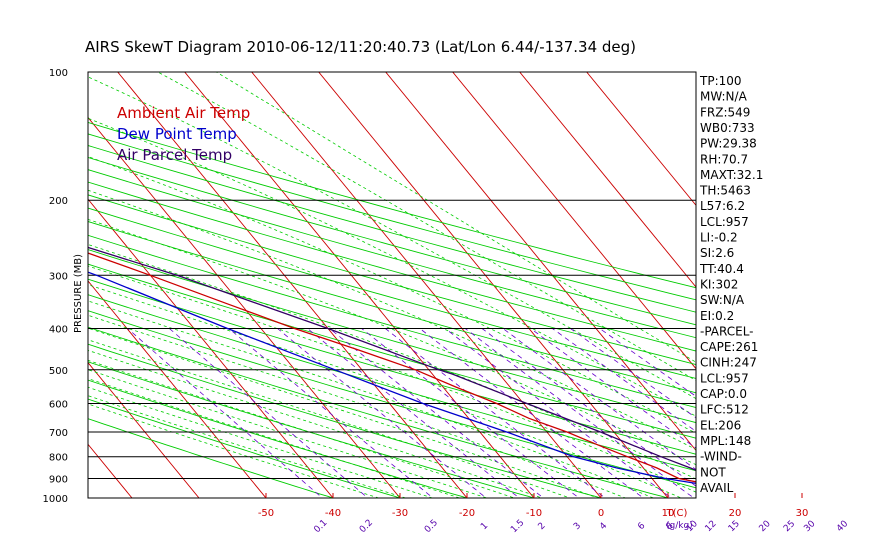 This screenshot has width=870, height=560. What do you see at coordinates (517, 526) in the screenshot?
I see `mixing-ratio-tick-label: 1.5` at bounding box center [517, 526].